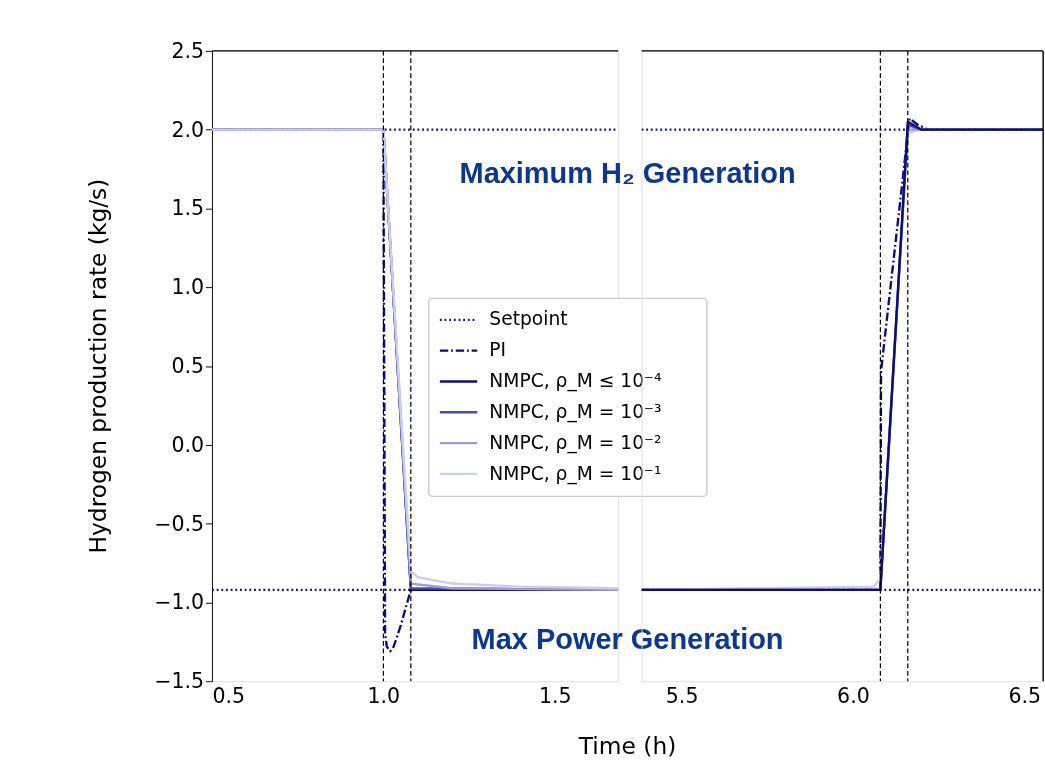  I want to click on y-tick-label: 1.0, so click(188, 287).